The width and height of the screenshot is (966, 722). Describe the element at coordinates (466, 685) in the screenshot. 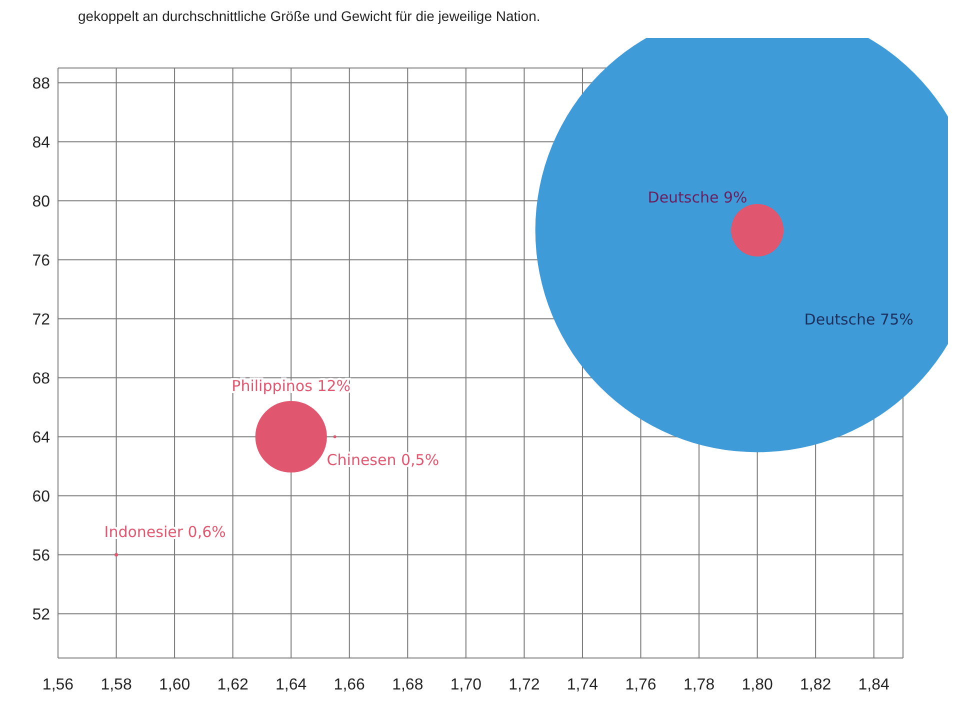

I see `x-tick-label: 1,70` at that location.